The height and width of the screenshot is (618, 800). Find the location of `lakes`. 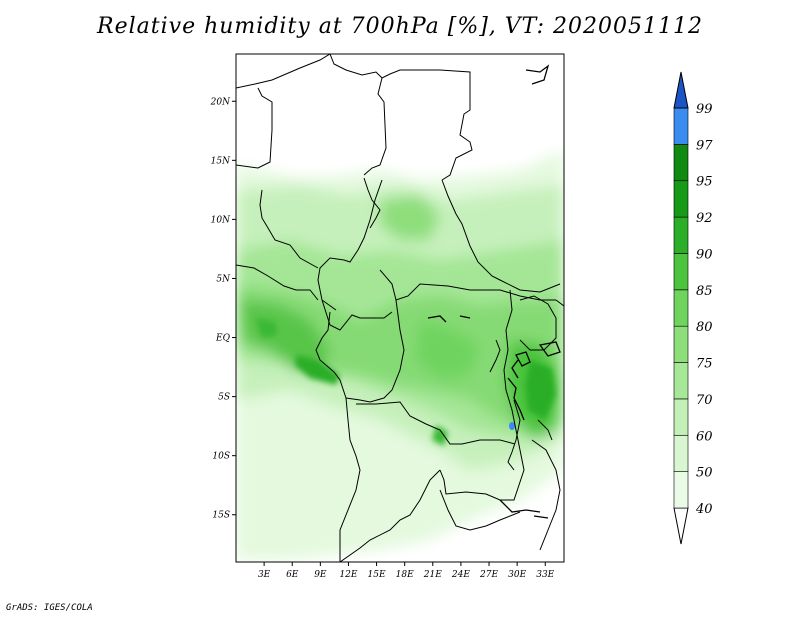

lakes is located at coordinates (494, 291).